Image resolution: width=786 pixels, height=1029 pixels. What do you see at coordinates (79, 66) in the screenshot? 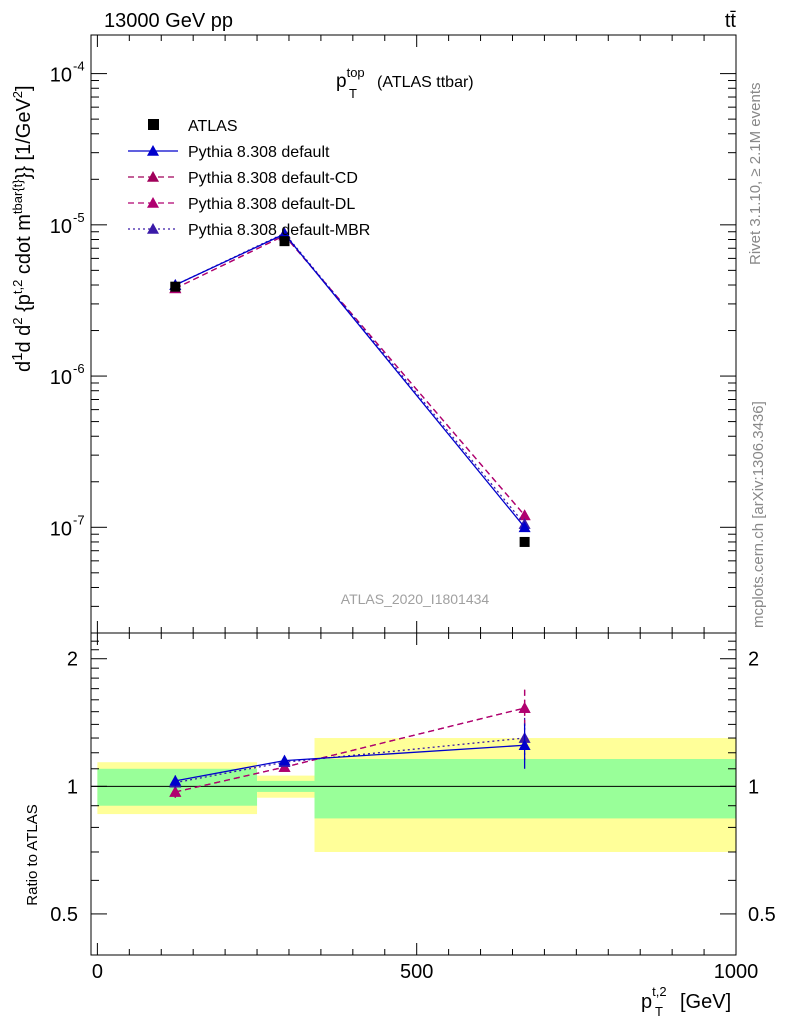
I see `y-tick-exponent: -4` at bounding box center [79, 66].